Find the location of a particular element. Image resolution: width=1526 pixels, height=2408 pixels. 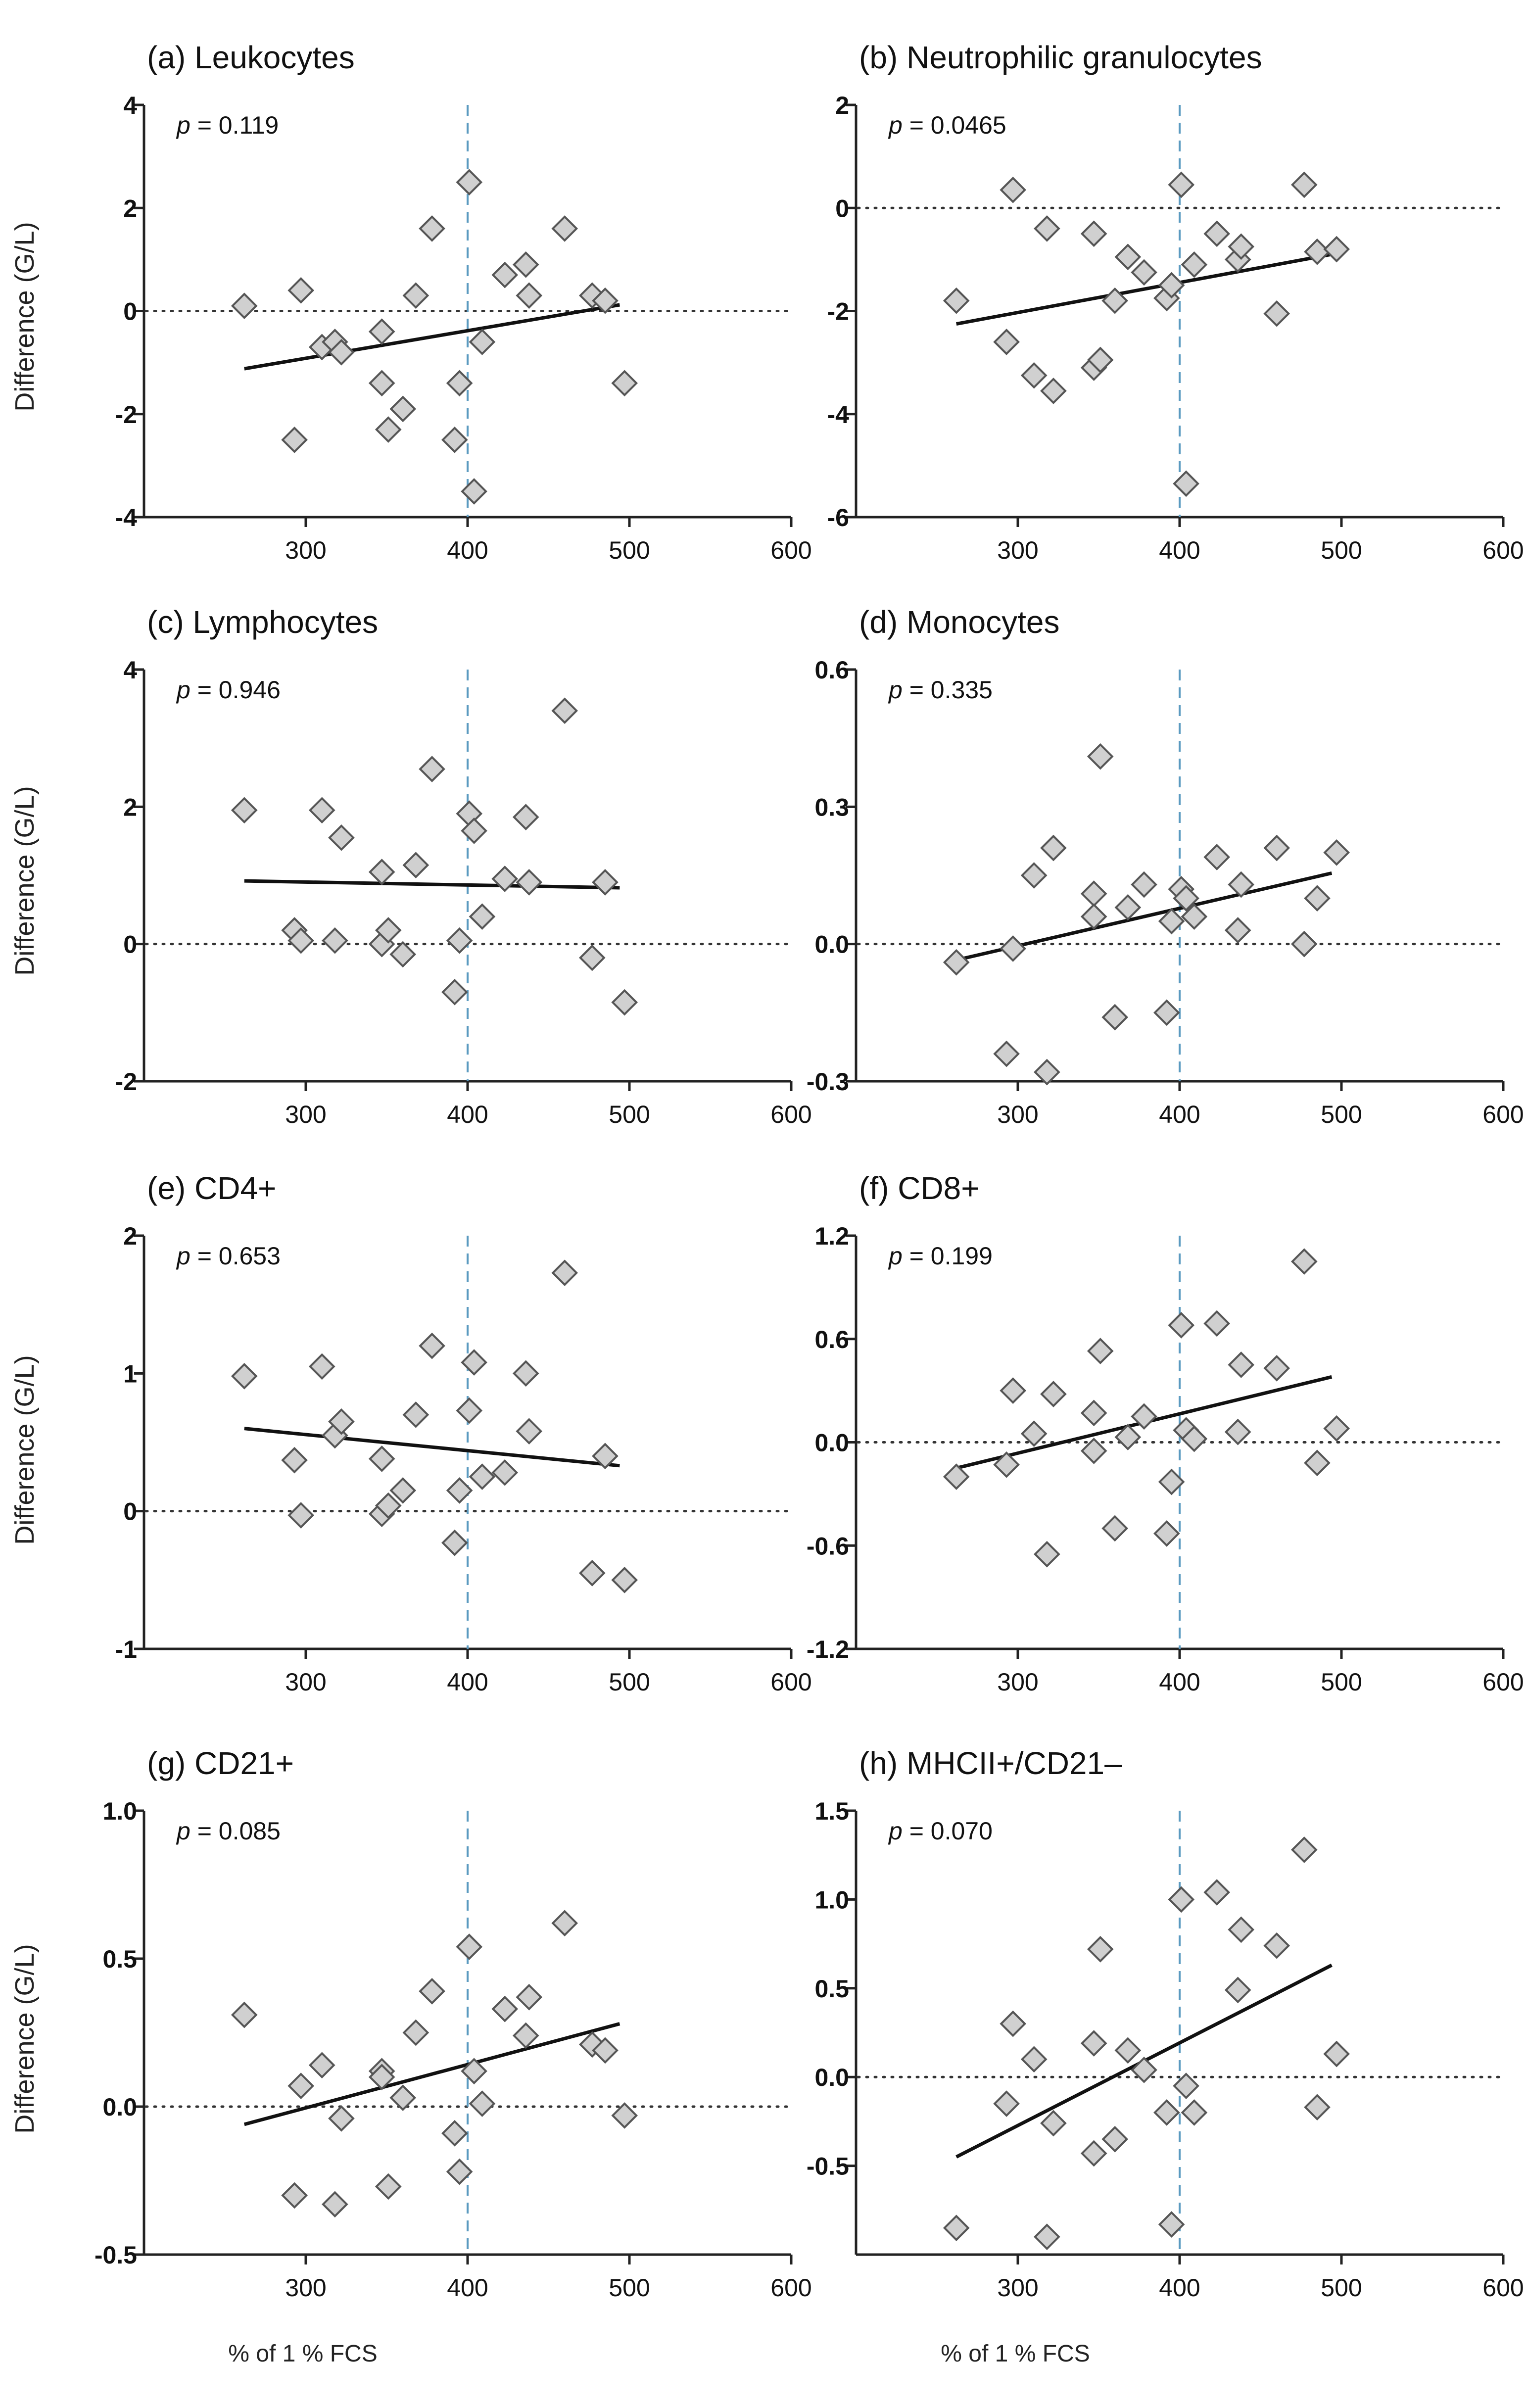

y-tick-label: -0.6 is located at coordinates (828, 1546).